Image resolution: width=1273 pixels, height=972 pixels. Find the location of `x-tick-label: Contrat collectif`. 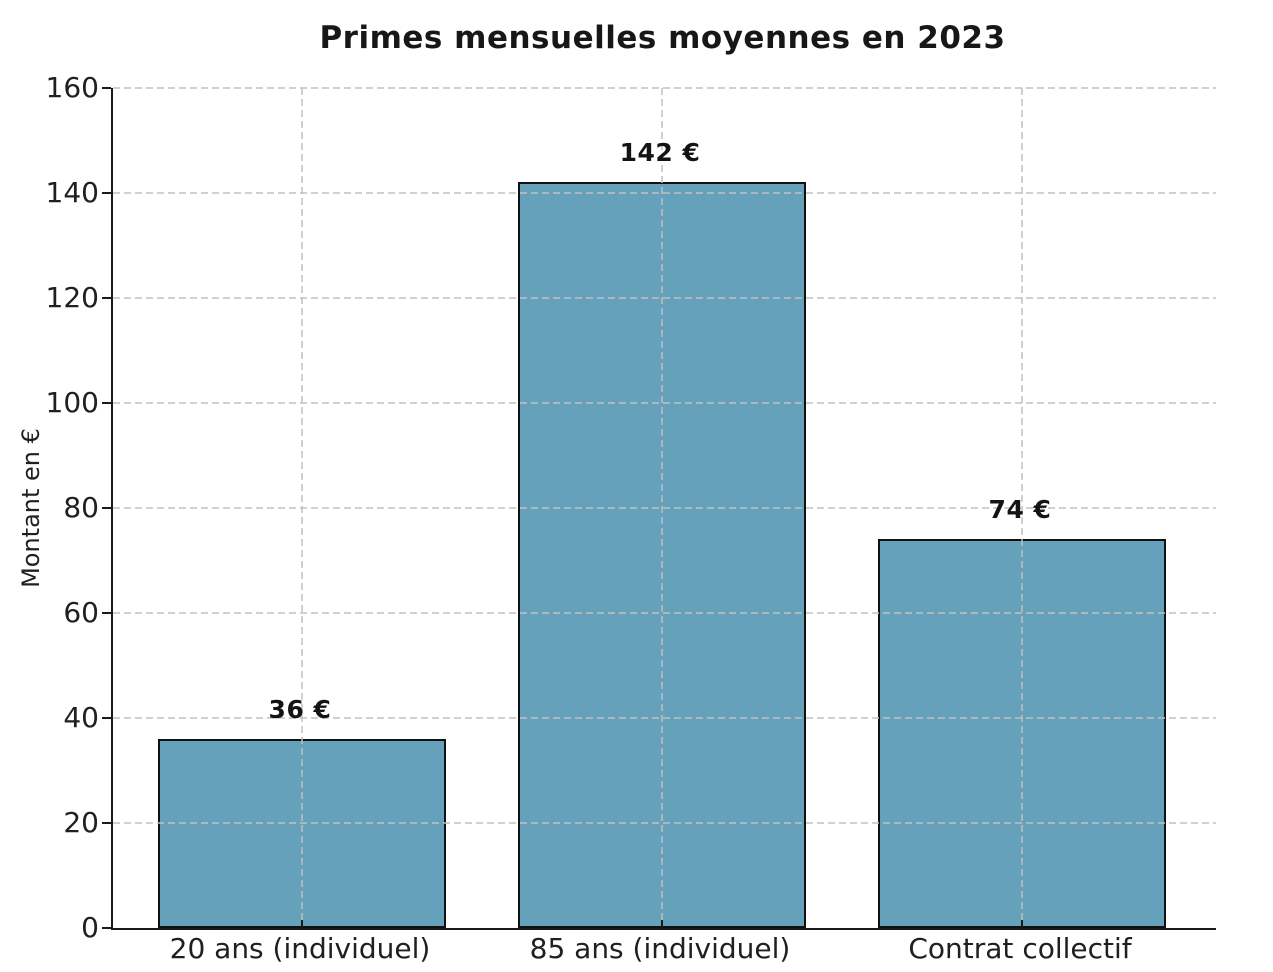

x-tick-label: Contrat collectif is located at coordinates (1020, 948).